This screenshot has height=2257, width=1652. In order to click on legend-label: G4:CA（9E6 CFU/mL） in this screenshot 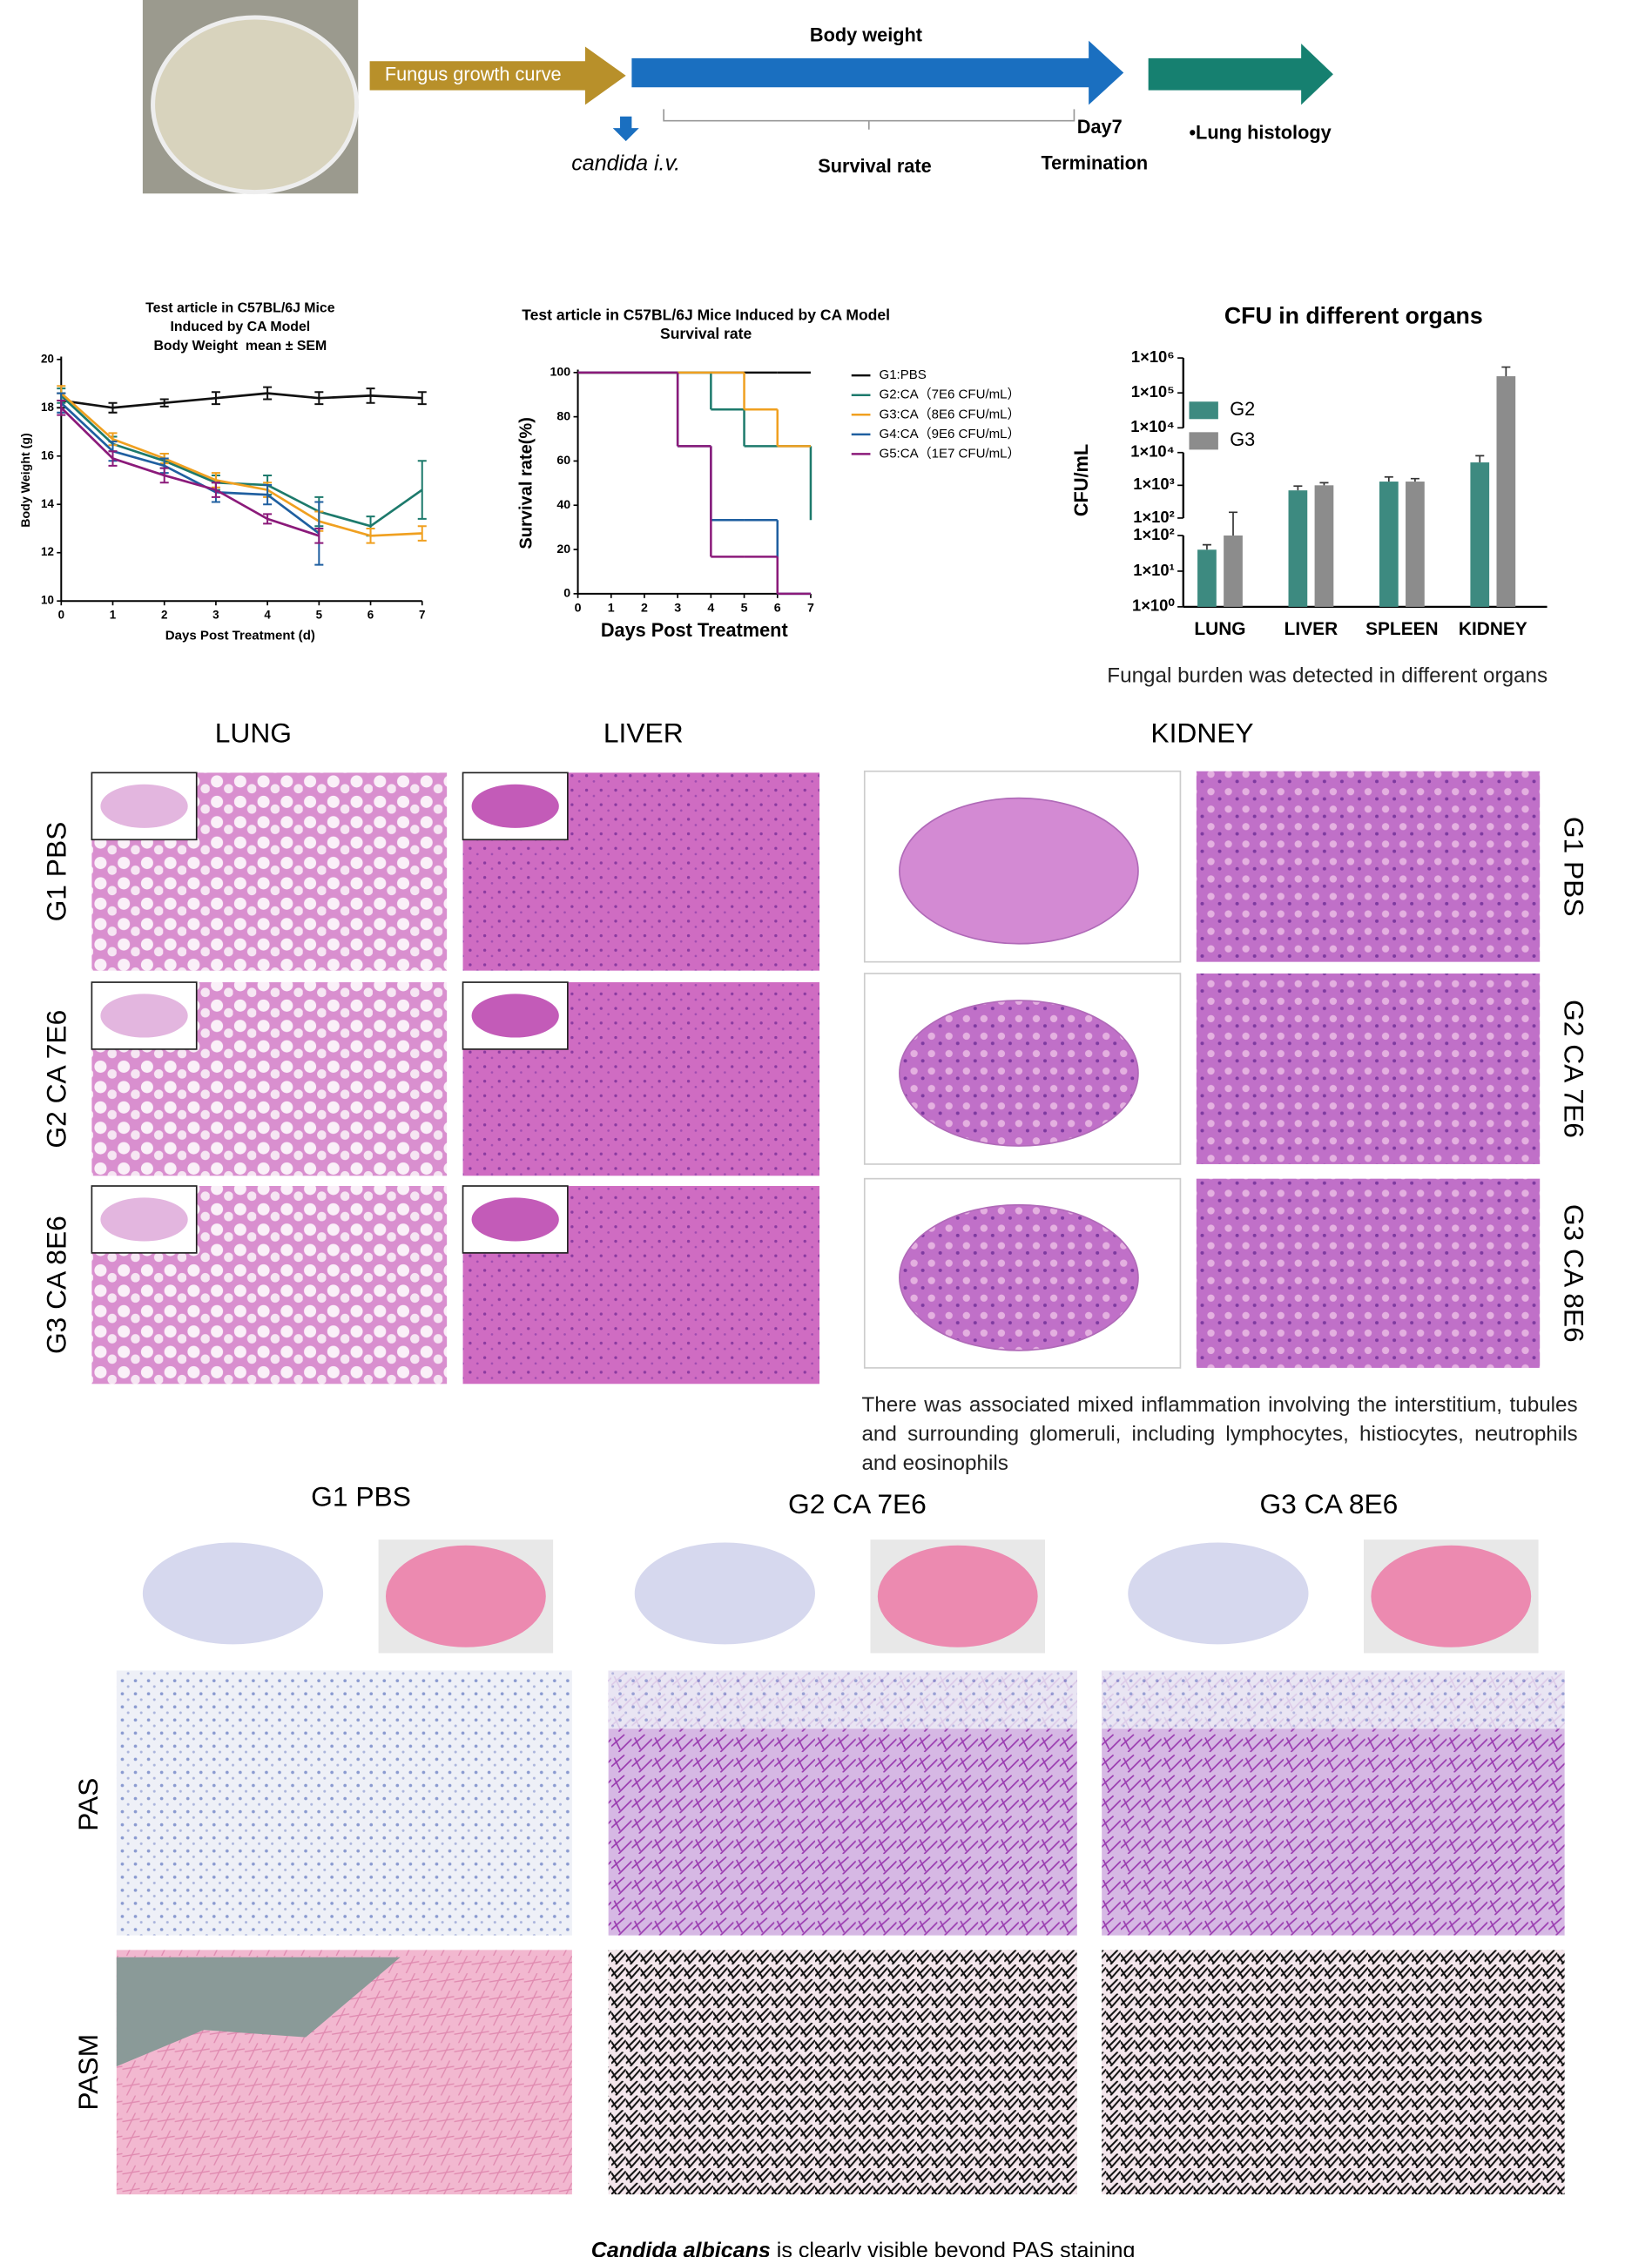, I will do `click(949, 434)`.